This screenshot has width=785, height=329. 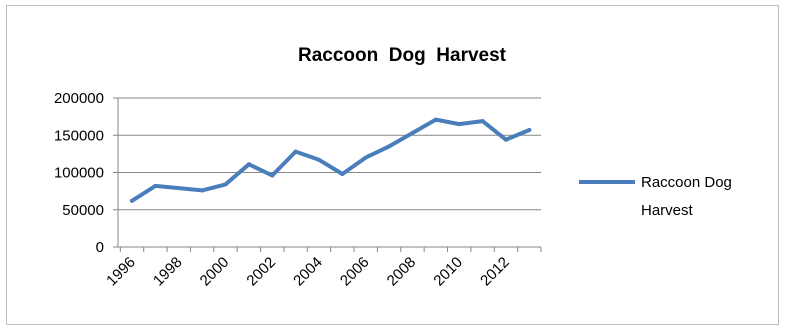 What do you see at coordinates (686, 182) in the screenshot?
I see `legend-label: Raccoon Dog` at bounding box center [686, 182].